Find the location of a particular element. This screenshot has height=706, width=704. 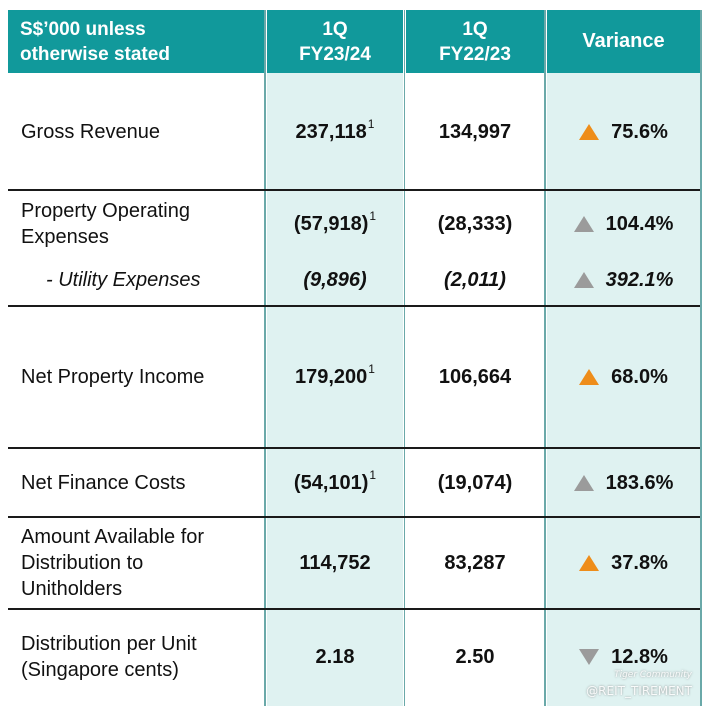

watermark-community: Tiger Community is located at coordinates (653, 675).